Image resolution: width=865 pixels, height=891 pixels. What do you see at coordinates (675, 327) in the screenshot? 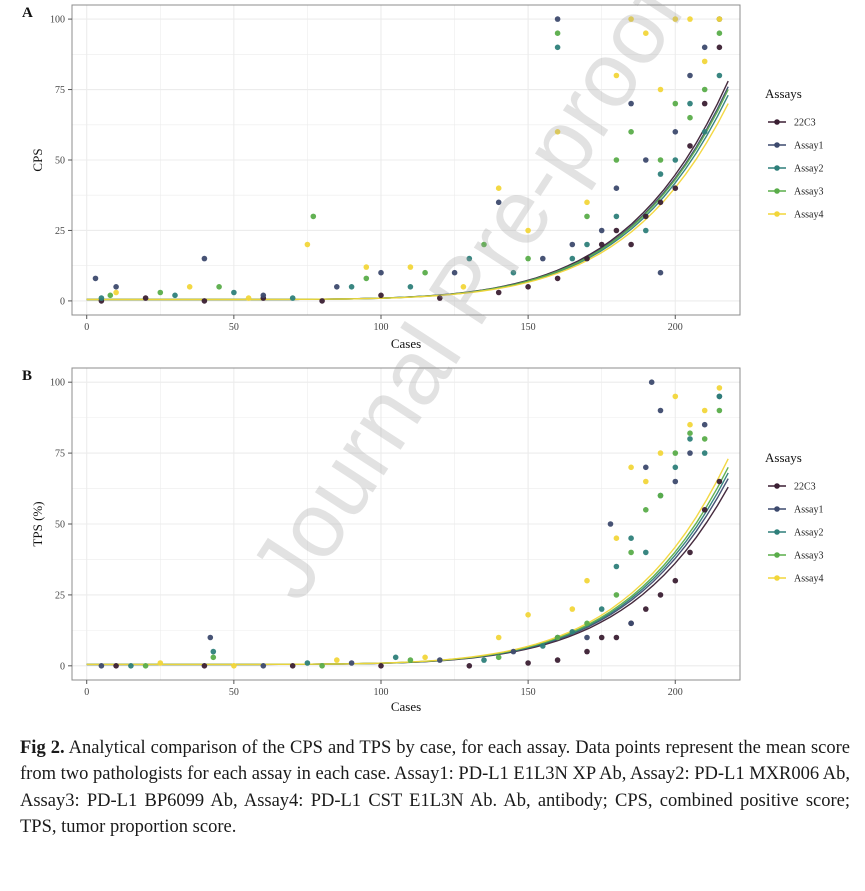
I see `x-tick-label: 200` at bounding box center [675, 327].